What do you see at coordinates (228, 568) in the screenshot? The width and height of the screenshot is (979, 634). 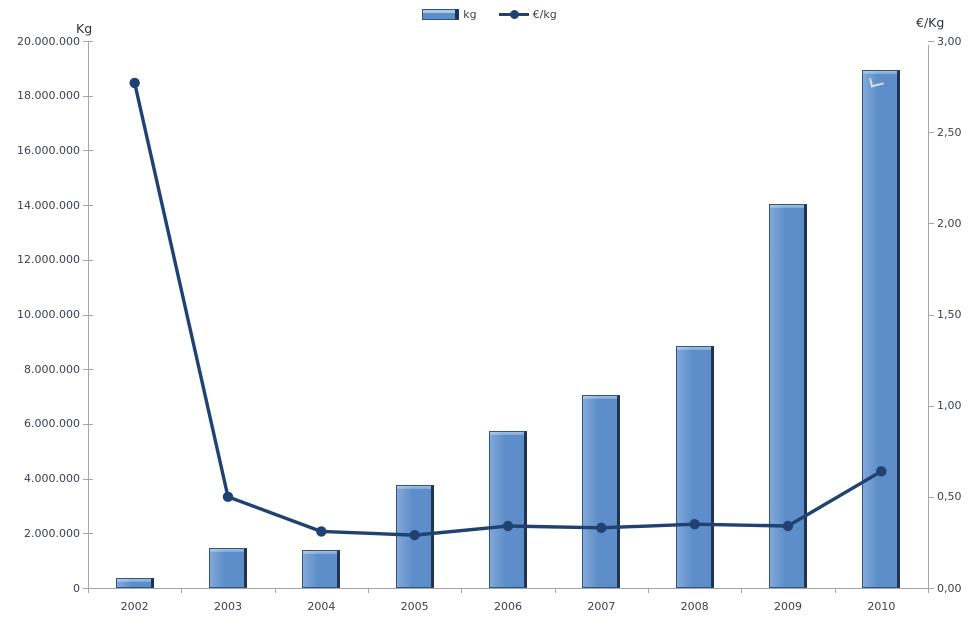 I see `bar-2003` at bounding box center [228, 568].